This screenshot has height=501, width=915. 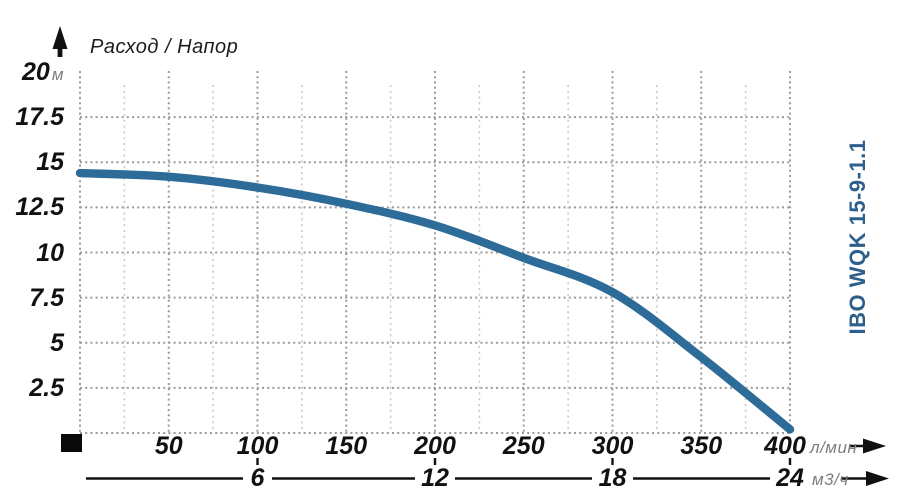 What do you see at coordinates (164, 47) in the screenshot?
I see `chart-title: Расход / Напор` at bounding box center [164, 47].